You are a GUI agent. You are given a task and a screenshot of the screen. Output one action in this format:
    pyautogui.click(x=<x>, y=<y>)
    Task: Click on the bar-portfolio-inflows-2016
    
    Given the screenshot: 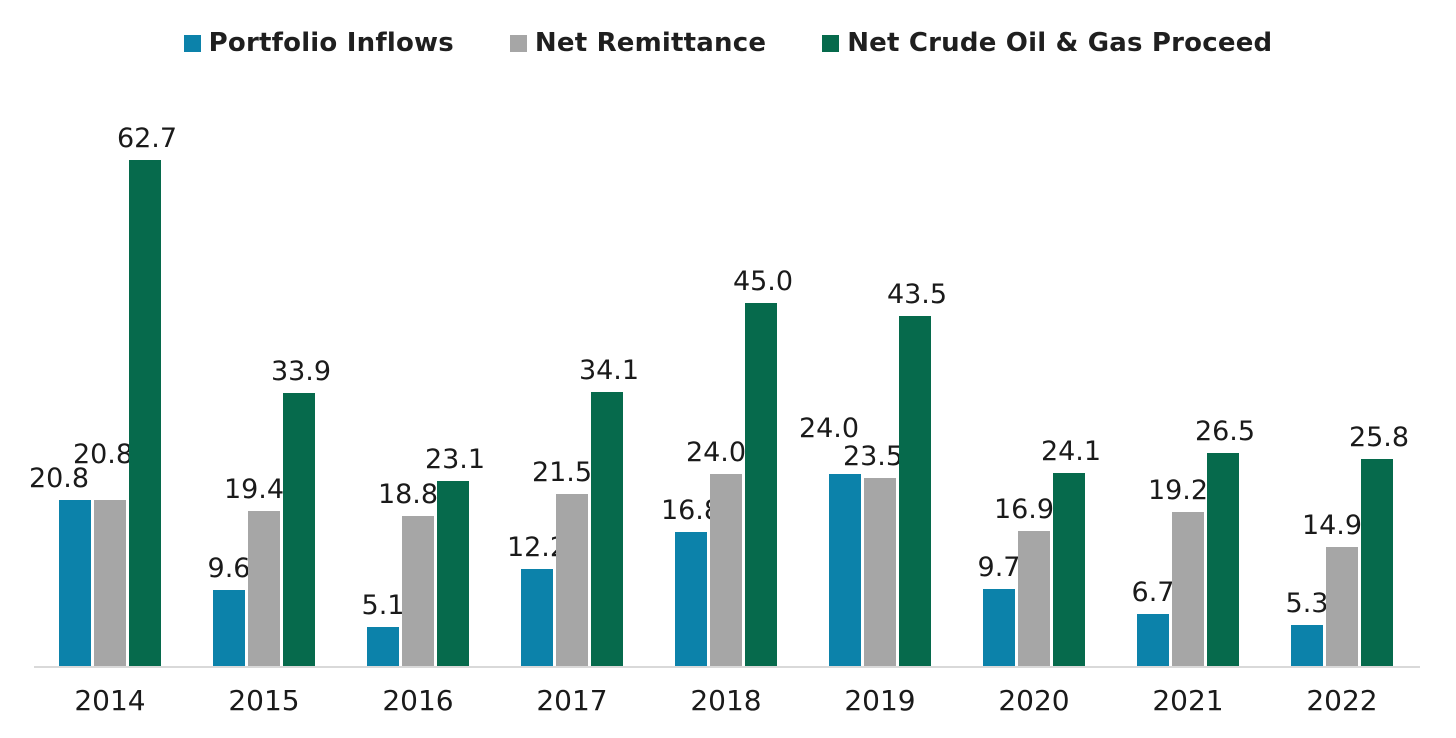 What is the action you would take?
    pyautogui.click(x=383, y=647)
    